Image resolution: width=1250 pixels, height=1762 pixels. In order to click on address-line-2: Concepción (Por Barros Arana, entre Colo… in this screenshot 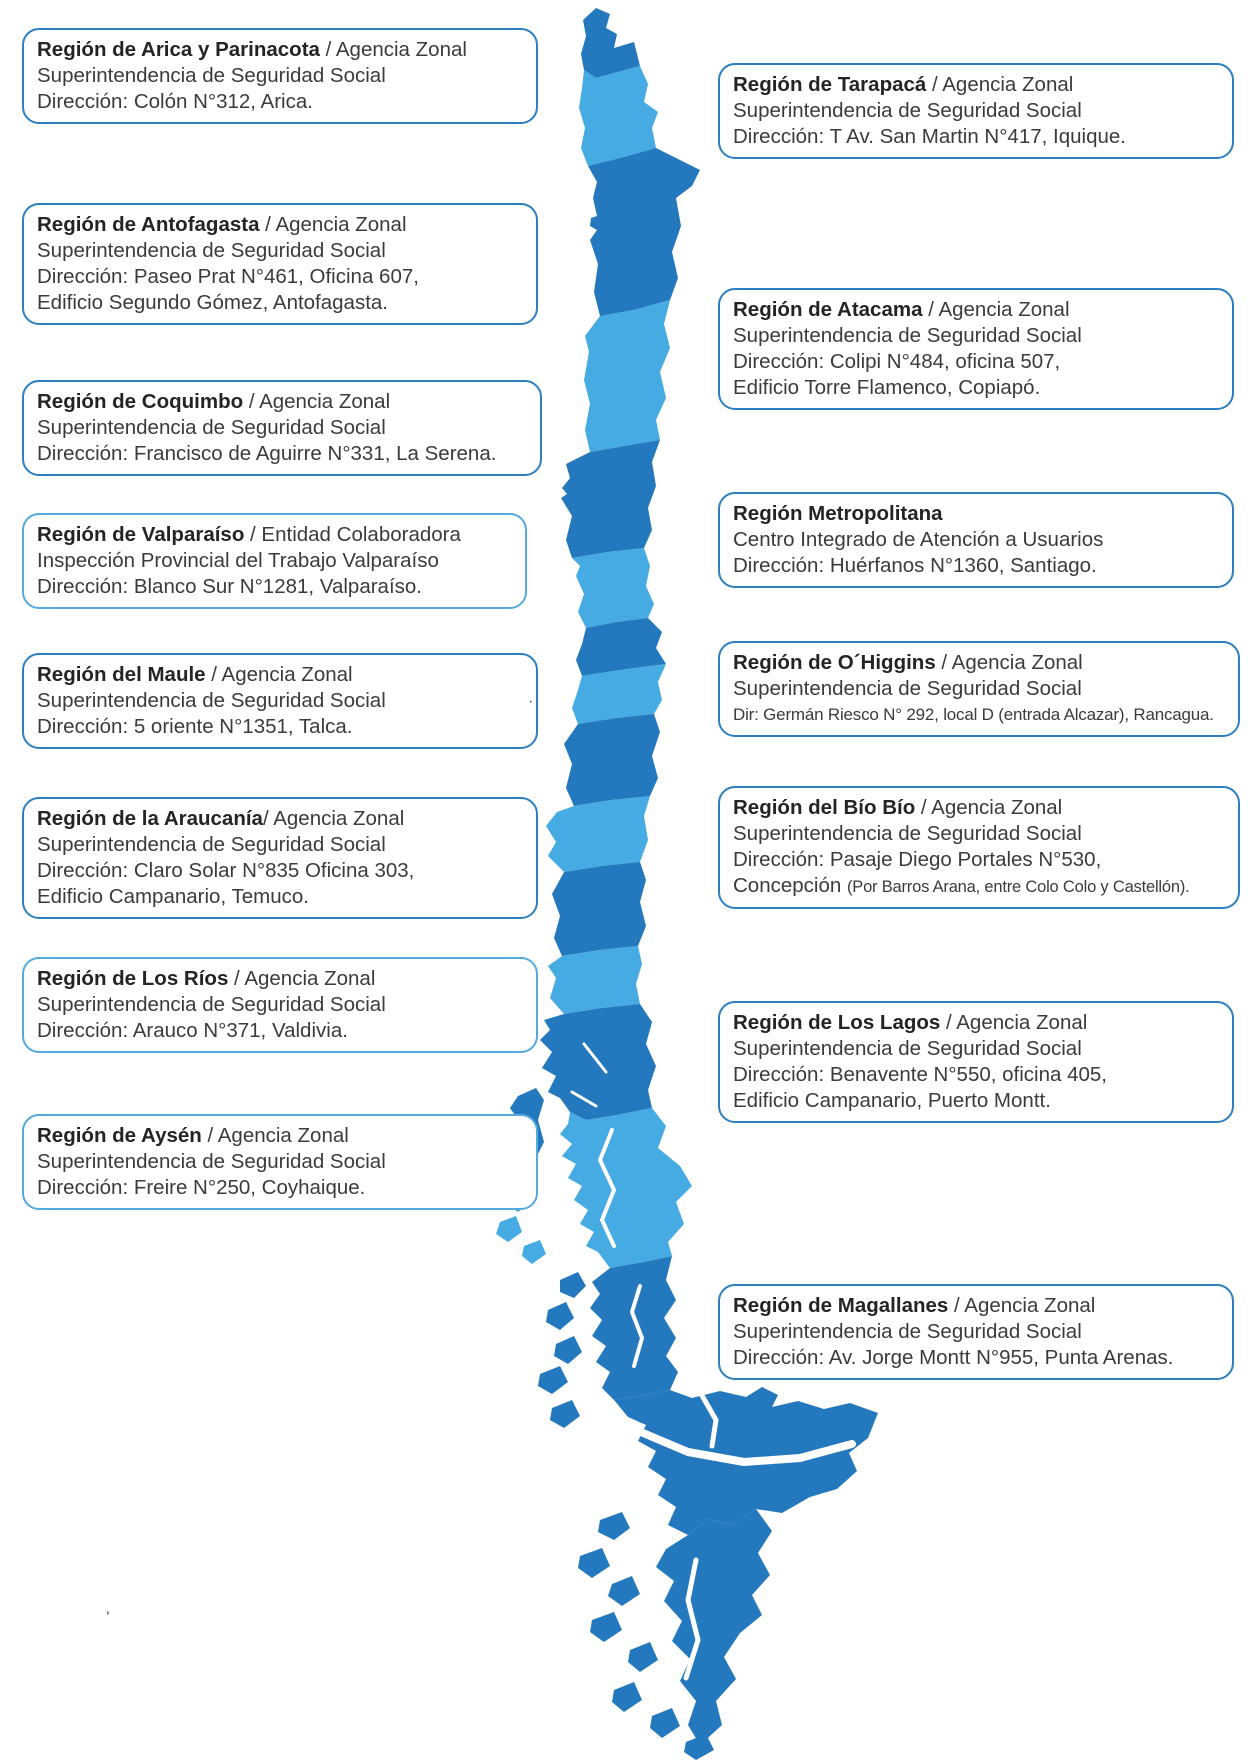, I will do `click(979, 886)`.